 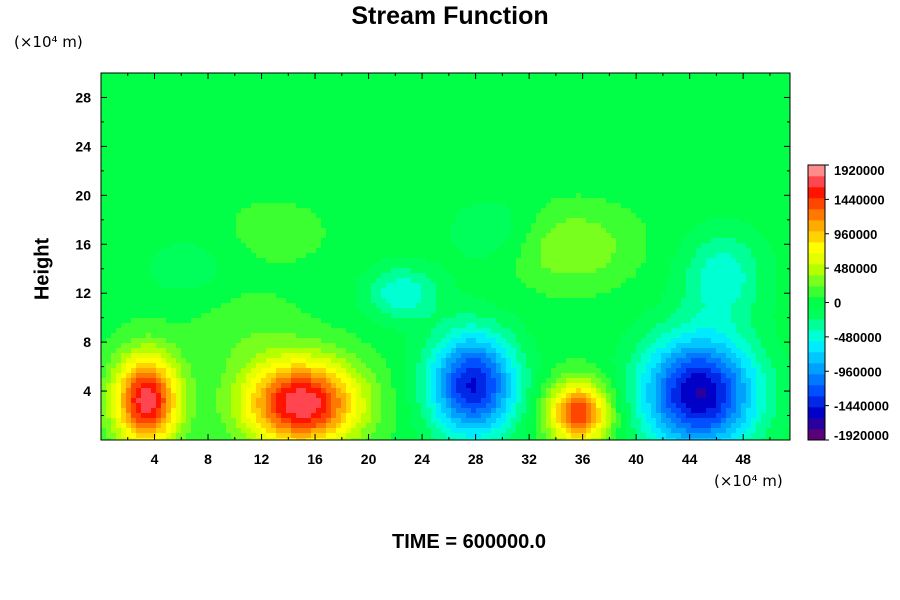 I want to click on y-tick-label: 16, so click(x=83, y=244).